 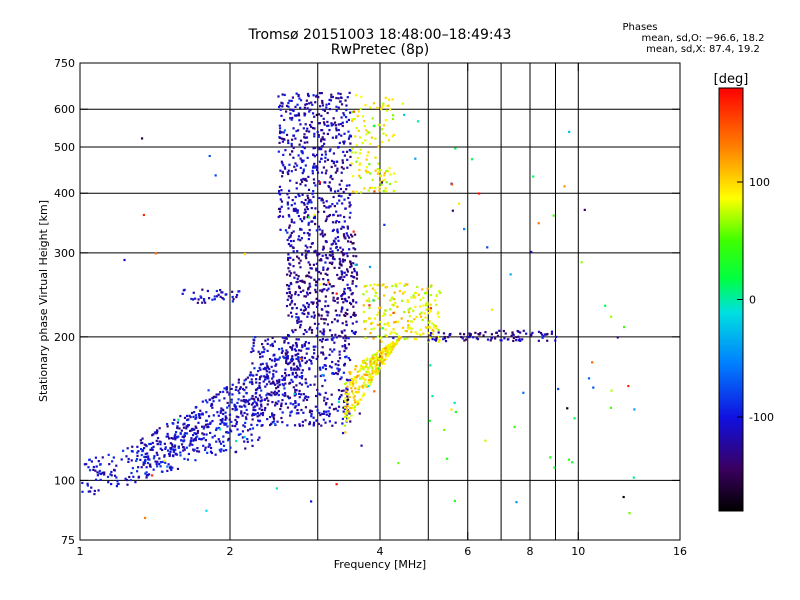 I want to click on y-axis-title: Stationary phase Virtual Height [km], so click(x=43, y=301).